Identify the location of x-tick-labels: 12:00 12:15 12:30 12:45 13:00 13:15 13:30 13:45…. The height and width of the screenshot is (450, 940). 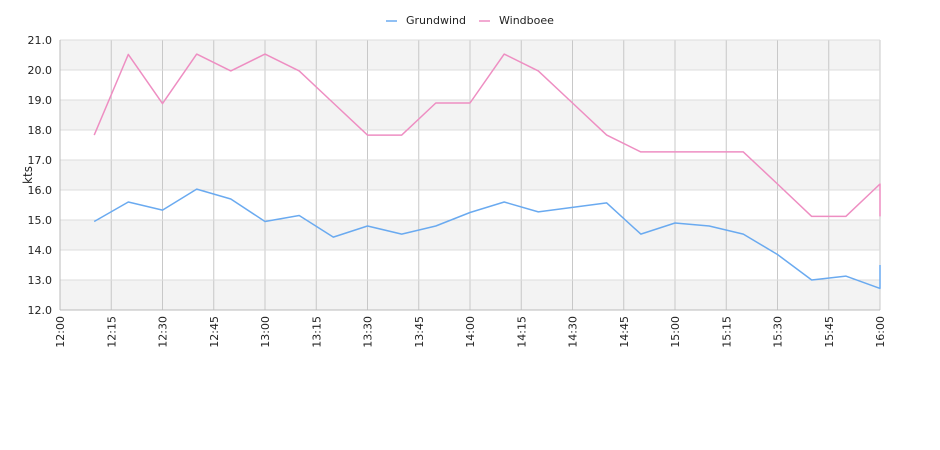
(470, 332).